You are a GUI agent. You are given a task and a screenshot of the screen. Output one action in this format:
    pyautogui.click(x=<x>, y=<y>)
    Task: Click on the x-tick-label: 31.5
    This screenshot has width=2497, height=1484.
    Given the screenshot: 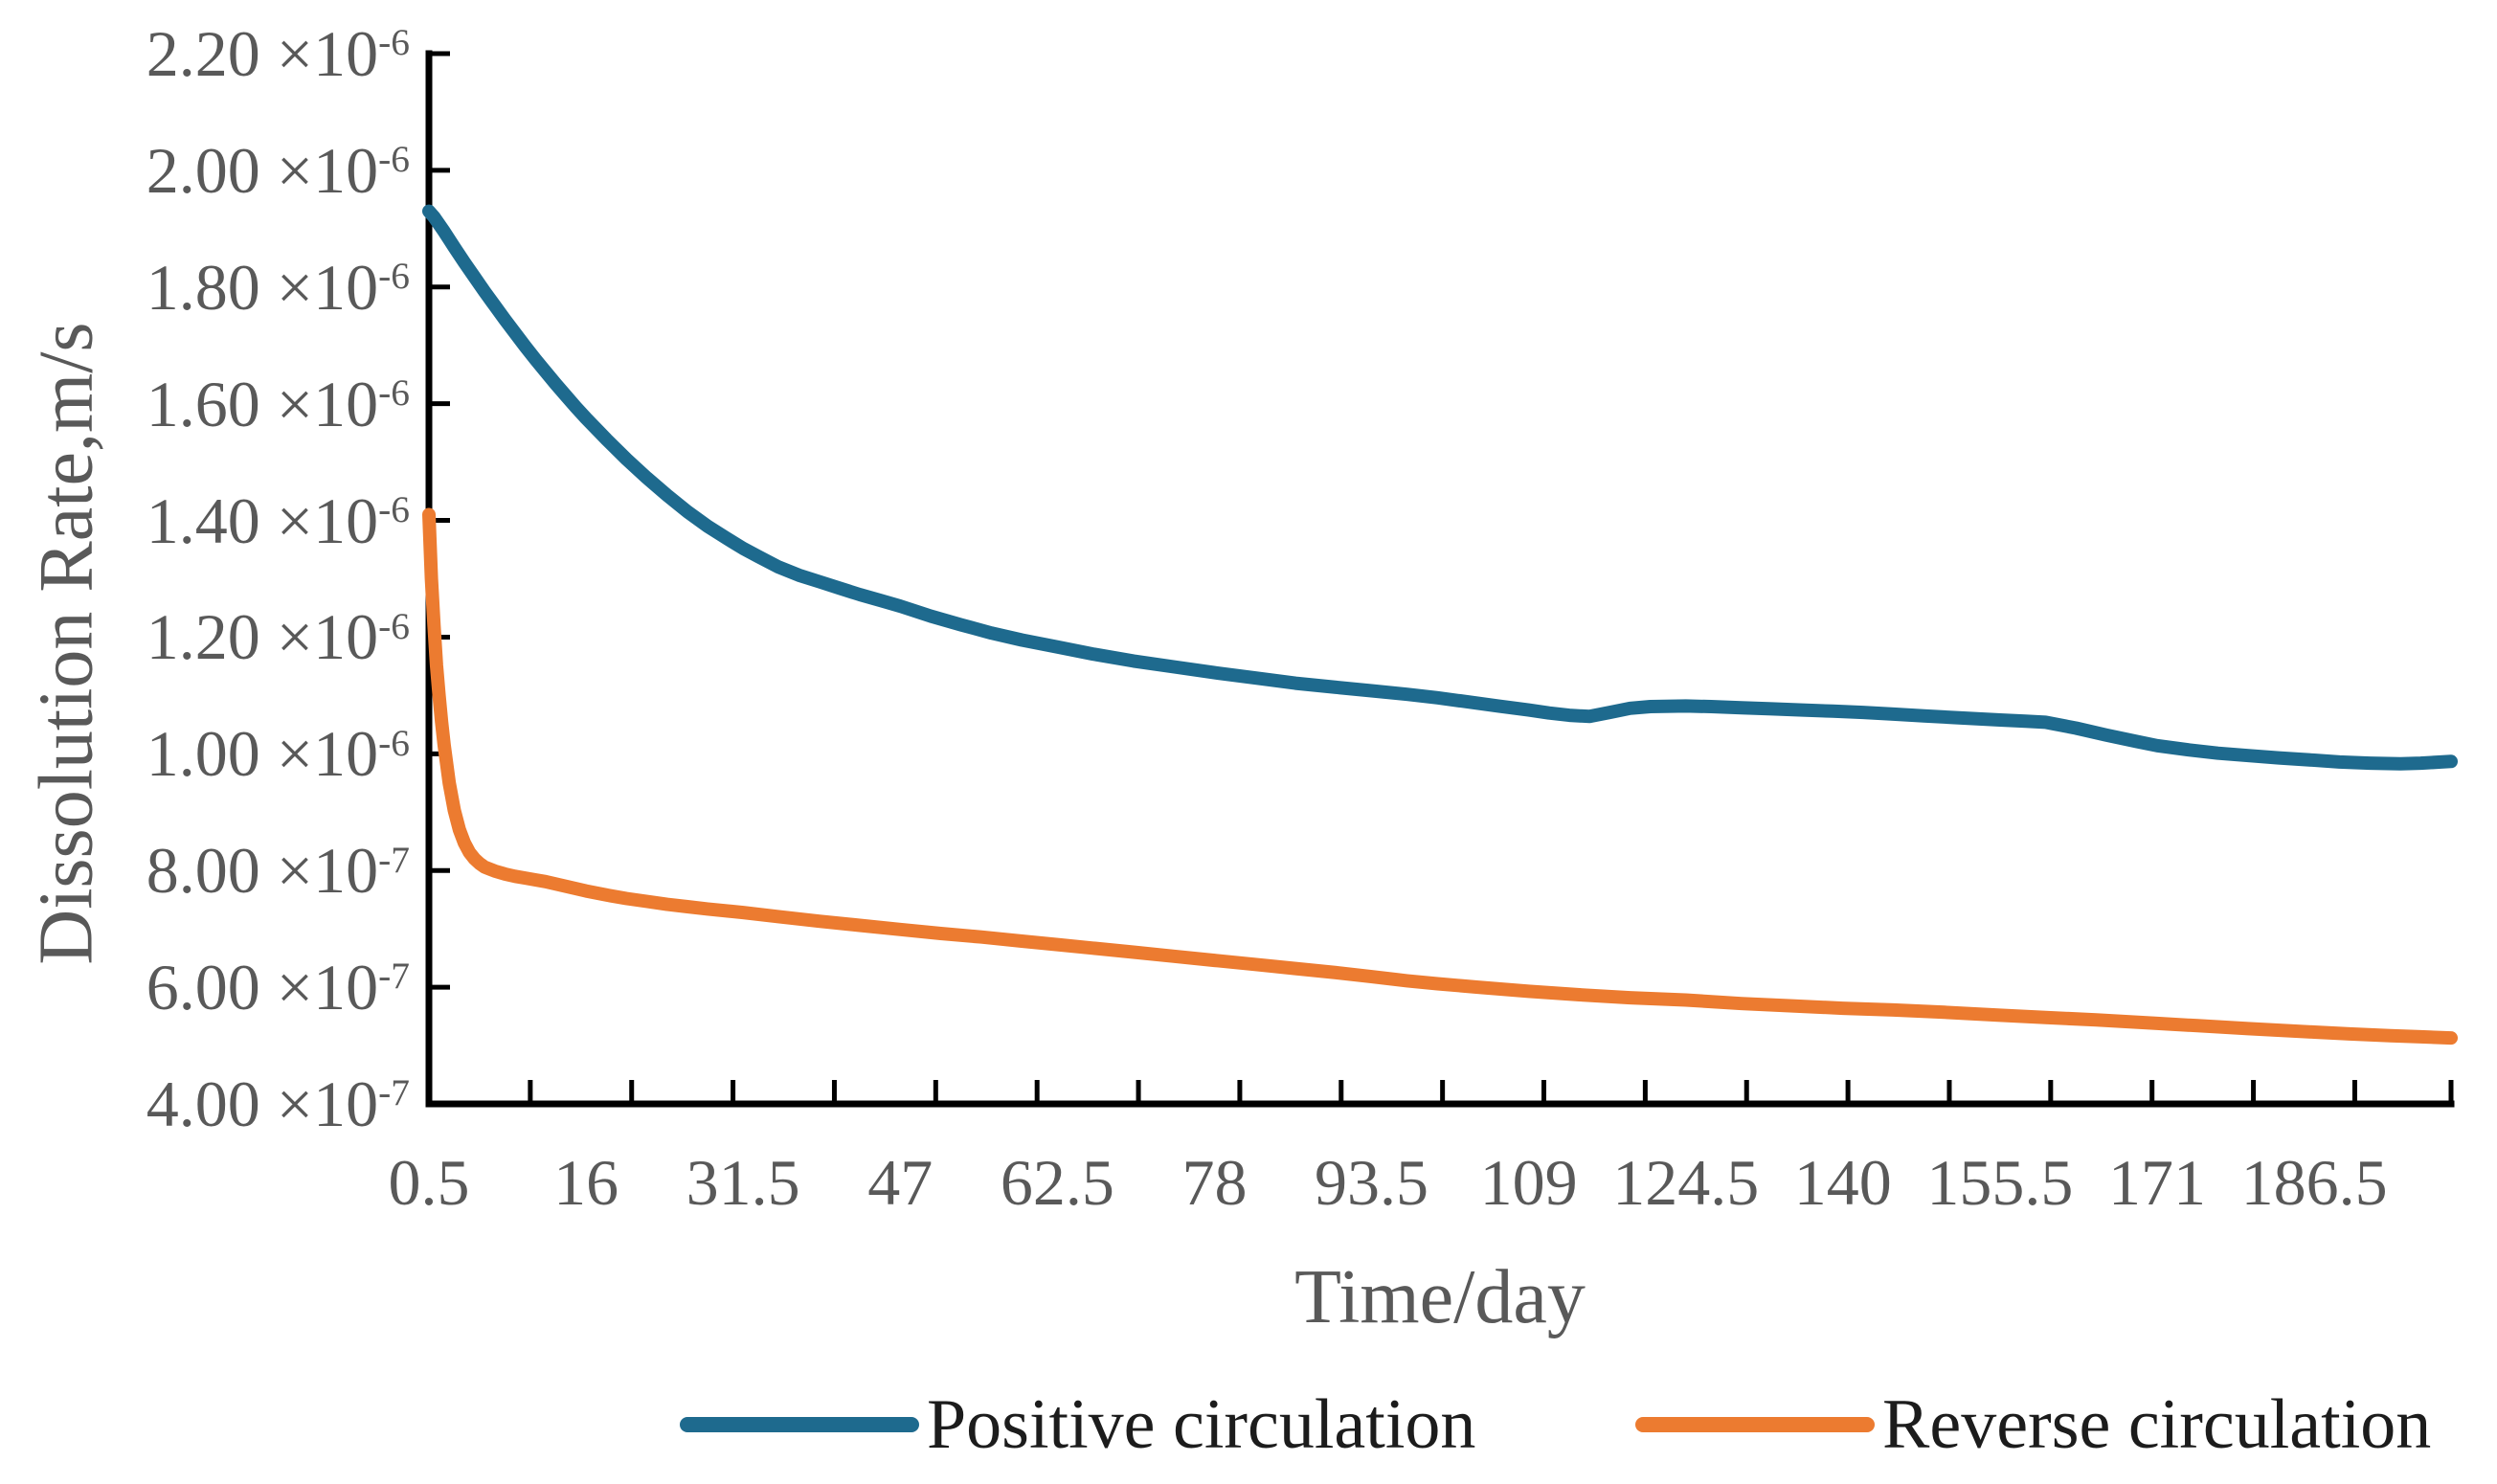 What is the action you would take?
    pyautogui.click(x=743, y=1182)
    